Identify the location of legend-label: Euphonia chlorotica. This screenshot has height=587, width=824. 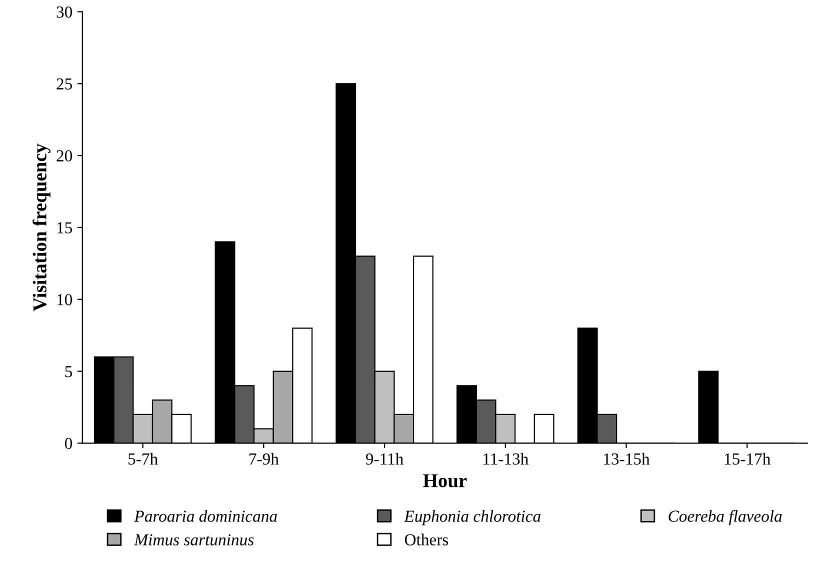
(472, 518).